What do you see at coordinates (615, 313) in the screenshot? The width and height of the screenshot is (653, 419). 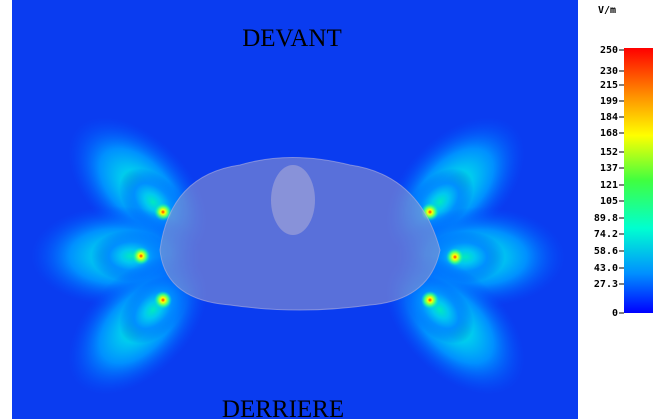 I see `colorbar-tick-label: 0` at bounding box center [615, 313].